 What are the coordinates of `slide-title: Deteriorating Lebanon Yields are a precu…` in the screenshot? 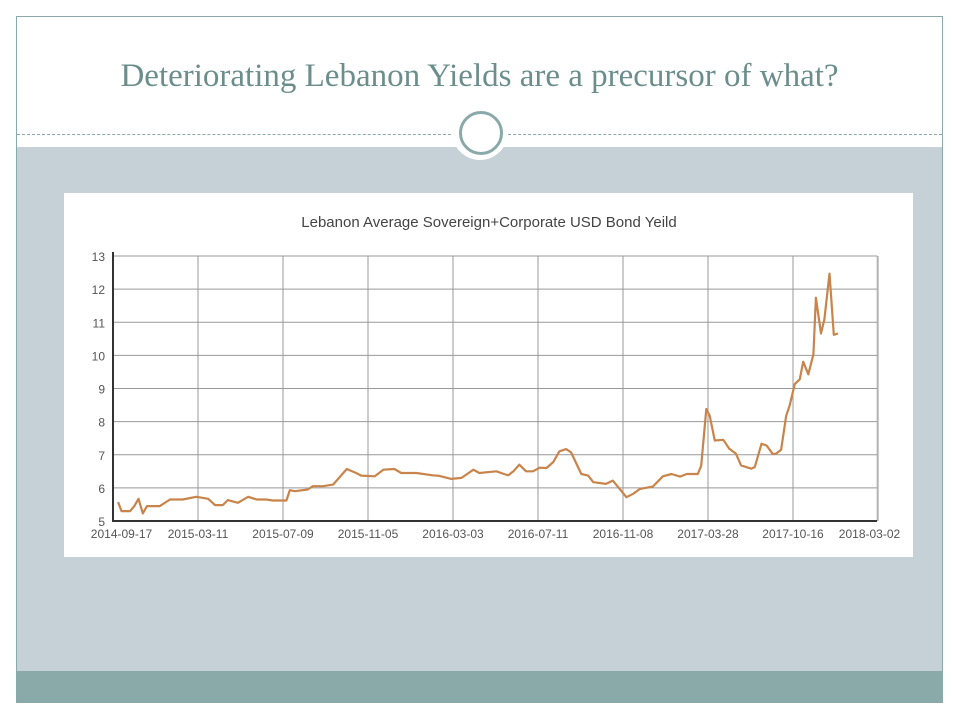 It's located at (479, 76).